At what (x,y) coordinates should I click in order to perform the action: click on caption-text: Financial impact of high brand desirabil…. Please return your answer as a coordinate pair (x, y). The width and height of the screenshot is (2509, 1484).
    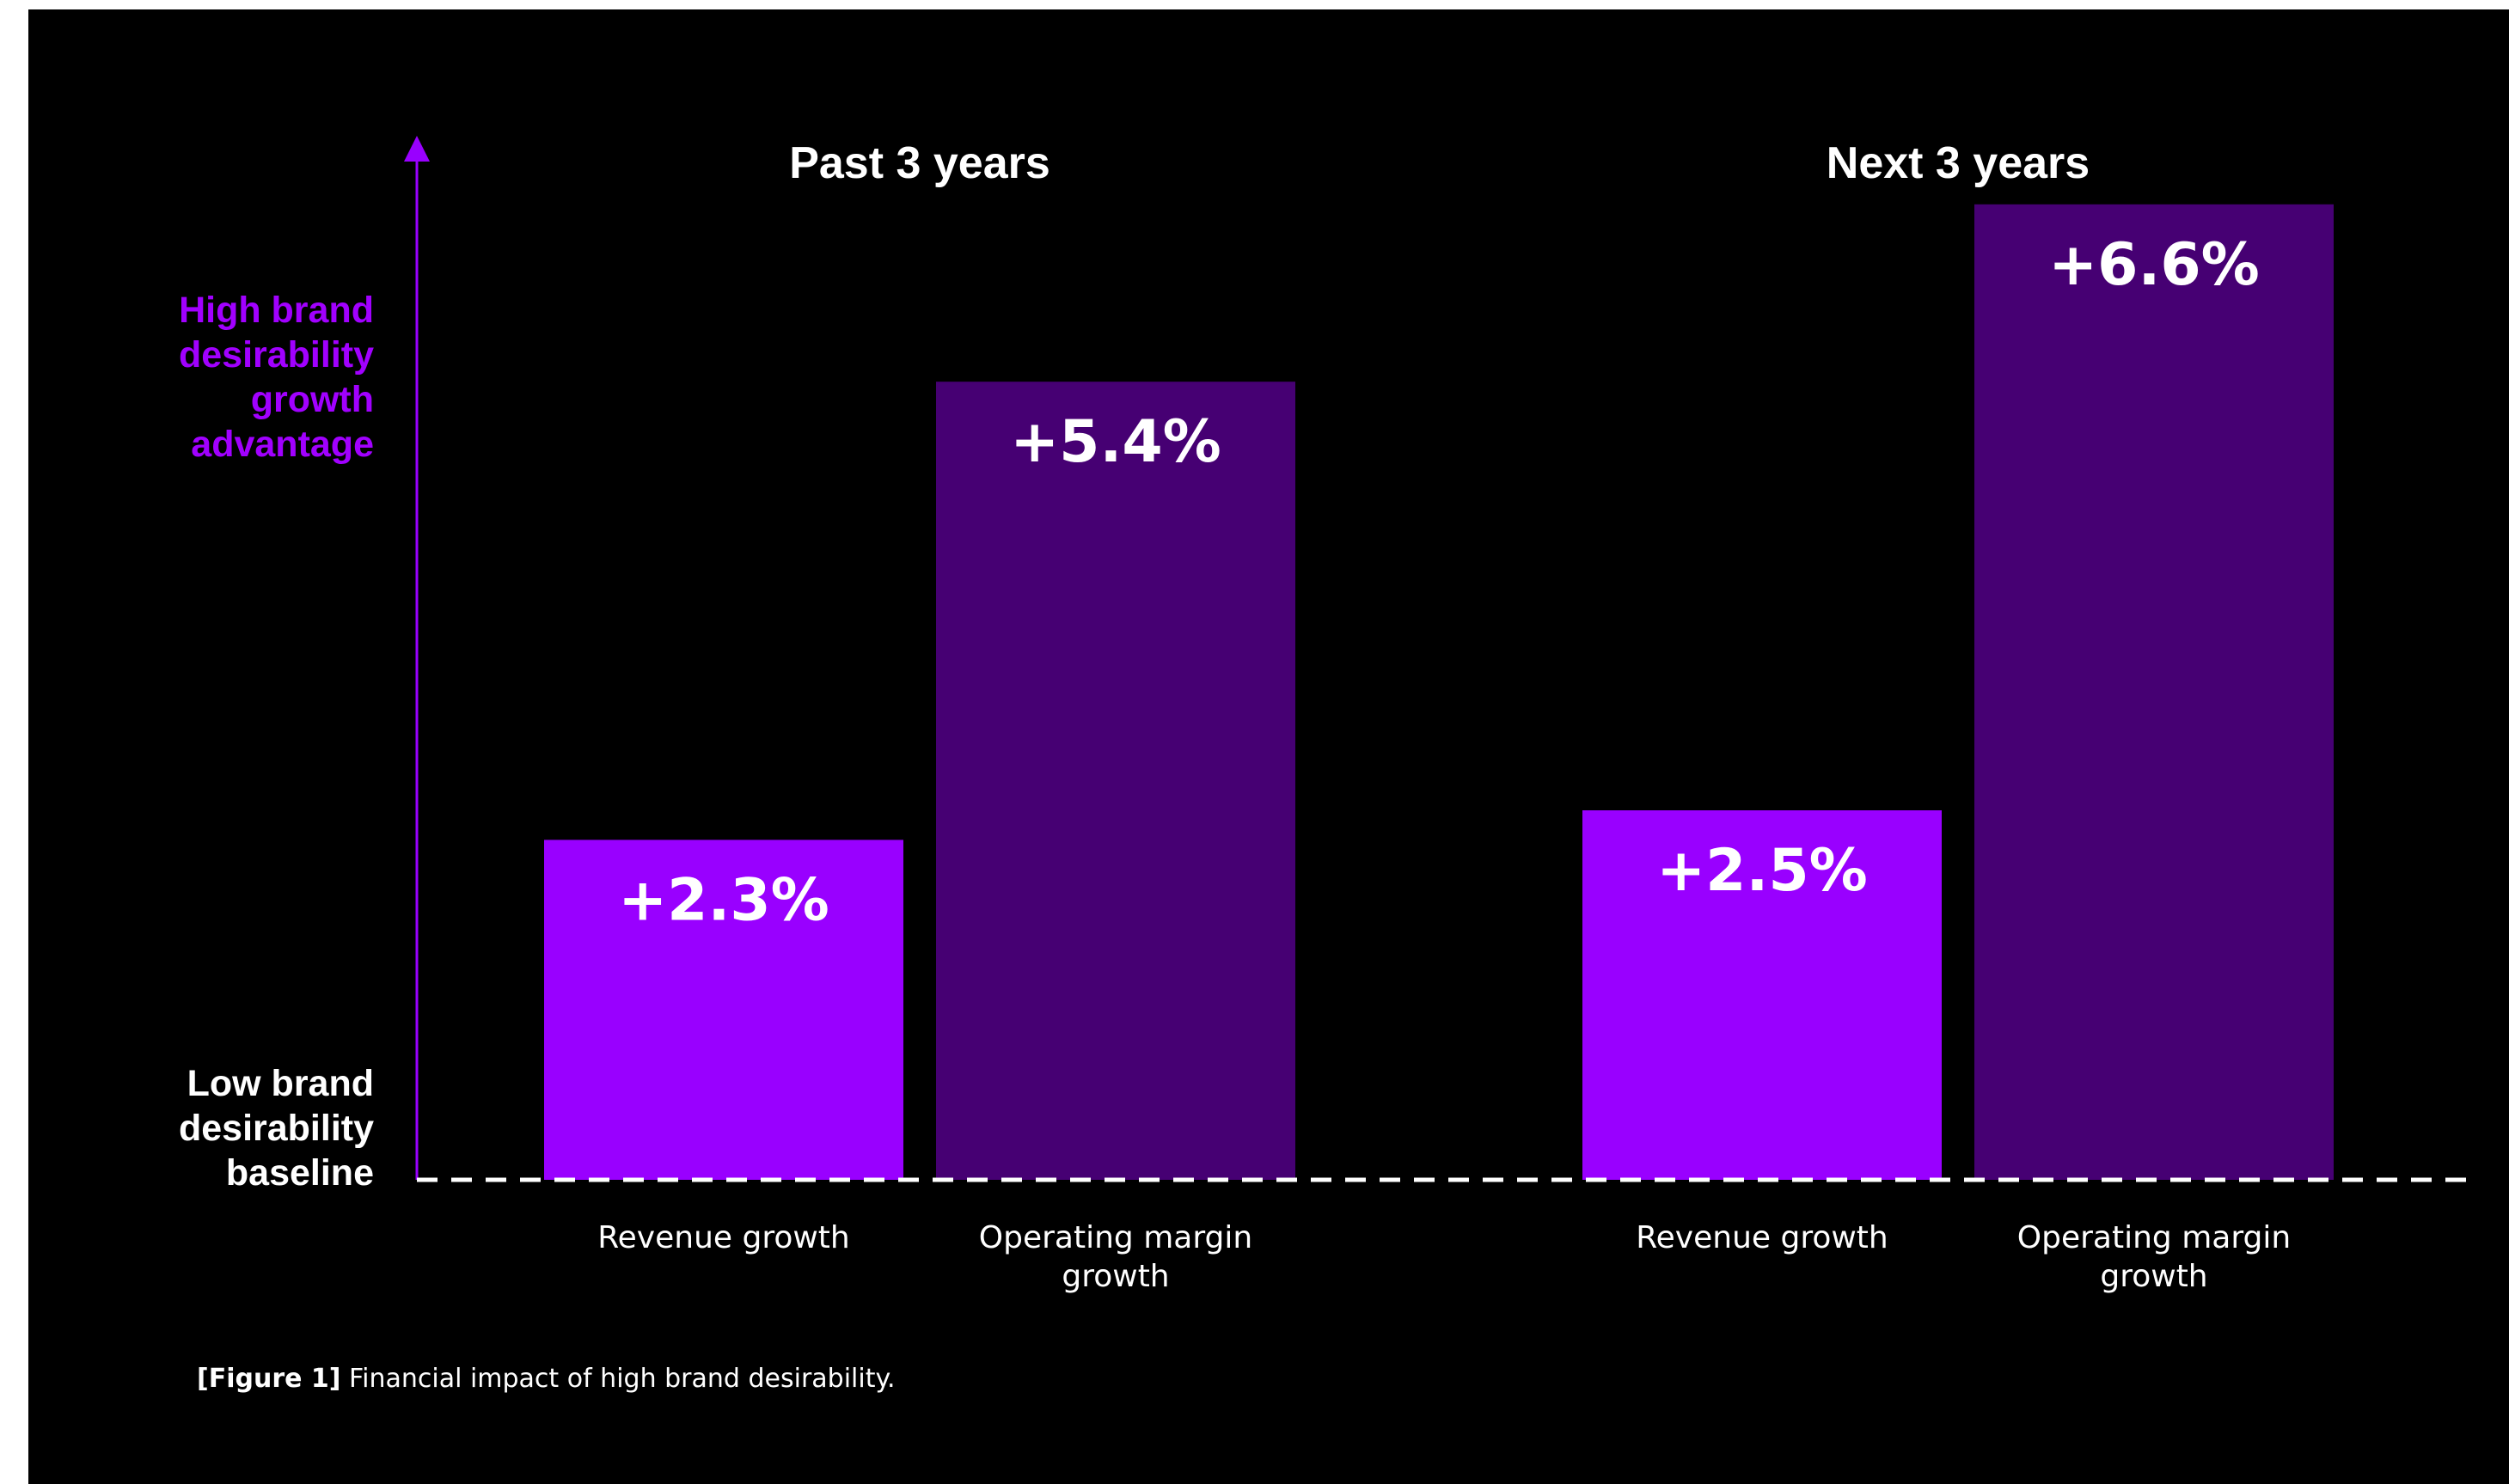
    Looking at the image, I should click on (622, 1379).